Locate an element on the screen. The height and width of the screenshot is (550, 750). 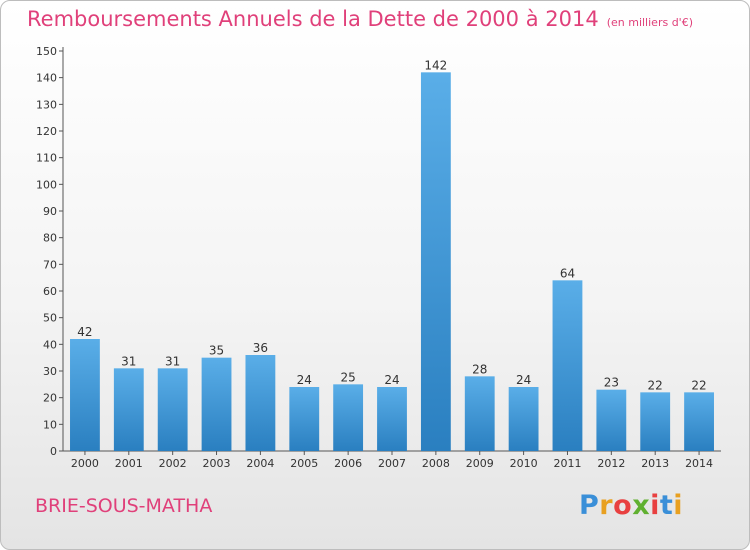
bar-2005 is located at coordinates (304, 419).